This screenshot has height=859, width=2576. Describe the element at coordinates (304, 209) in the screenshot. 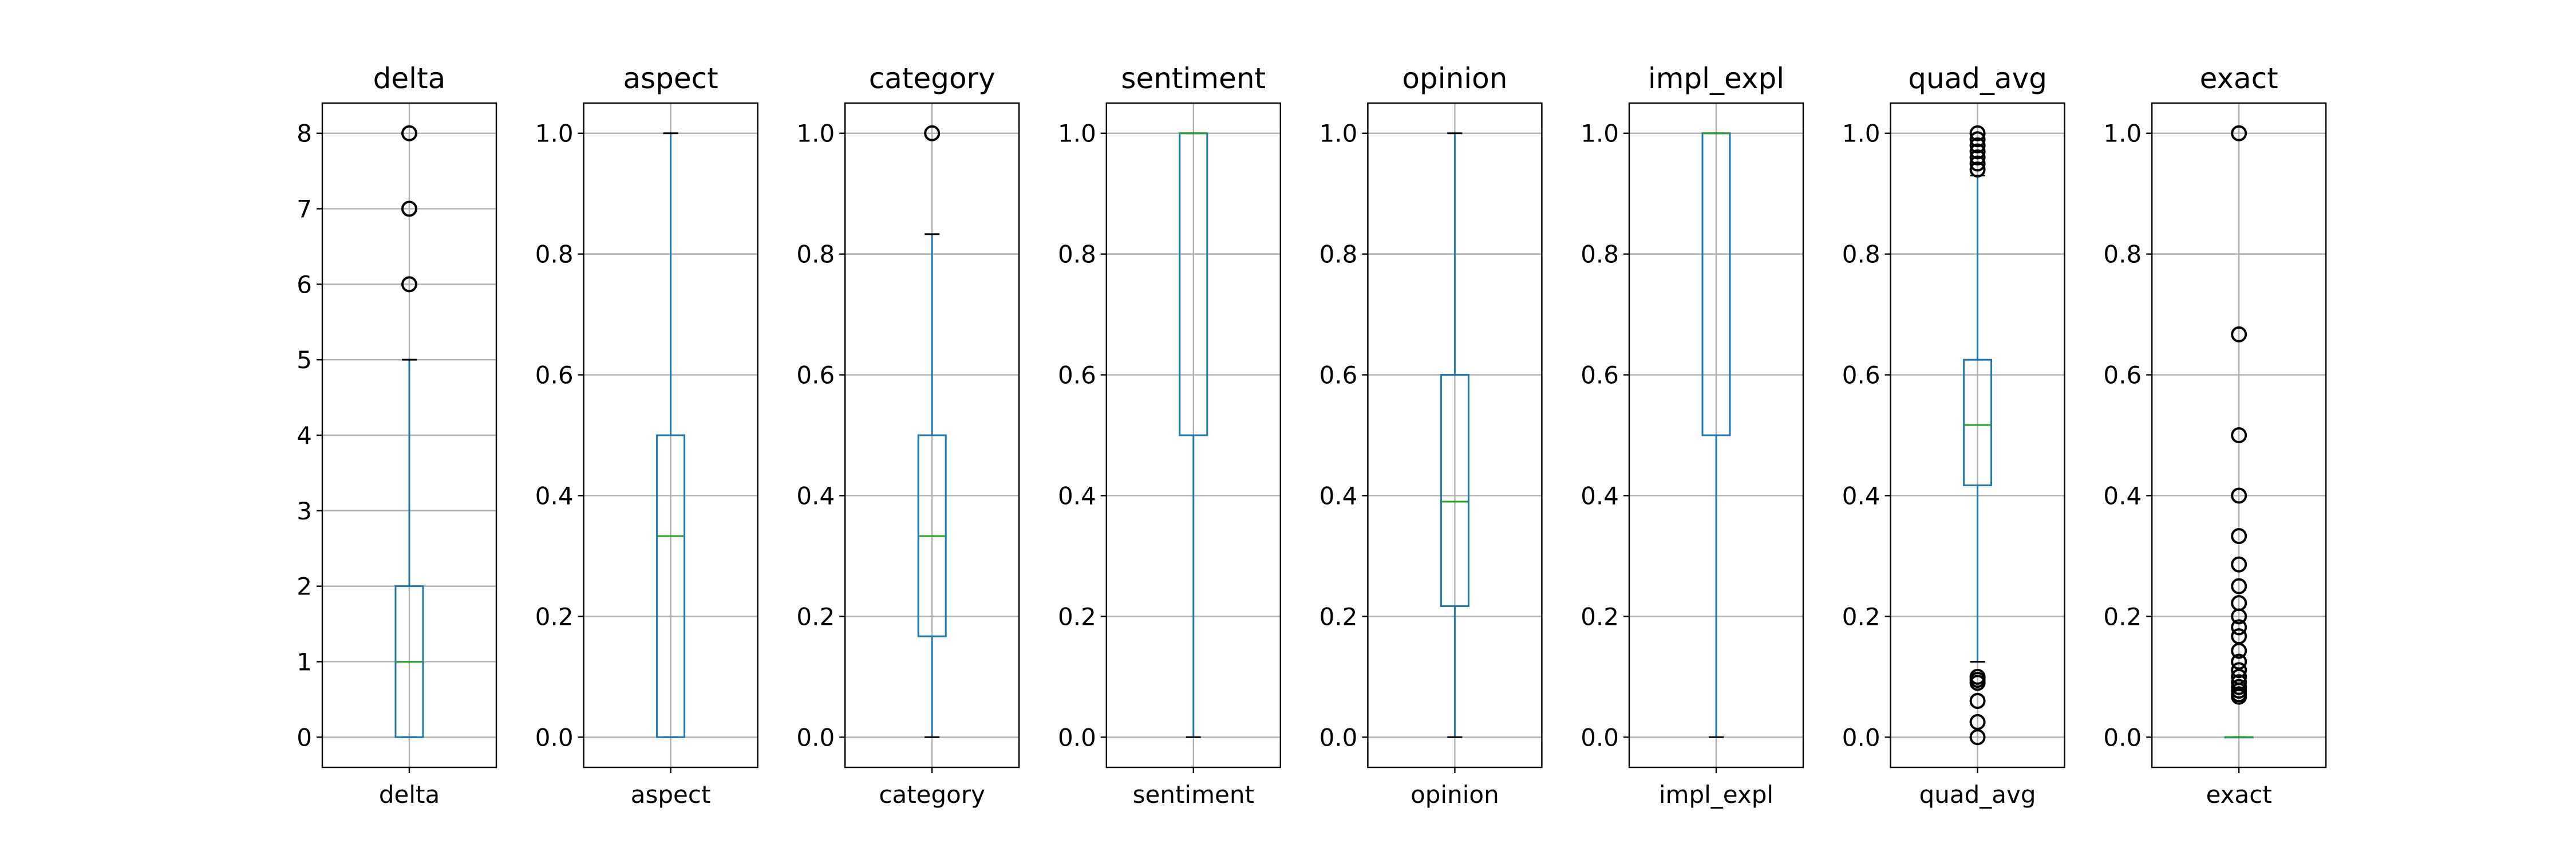

I see `y-tick-label: 7` at that location.